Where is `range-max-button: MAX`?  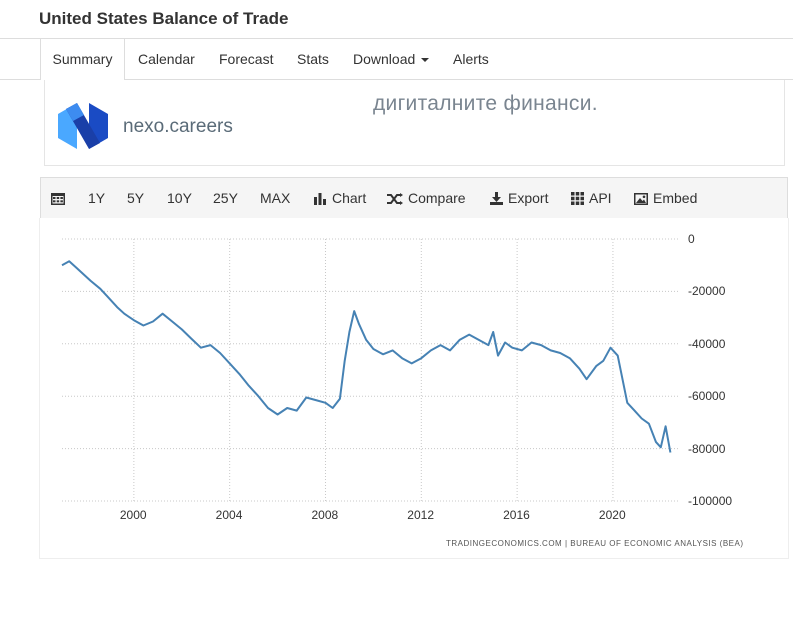 range-max-button: MAX is located at coordinates (275, 198).